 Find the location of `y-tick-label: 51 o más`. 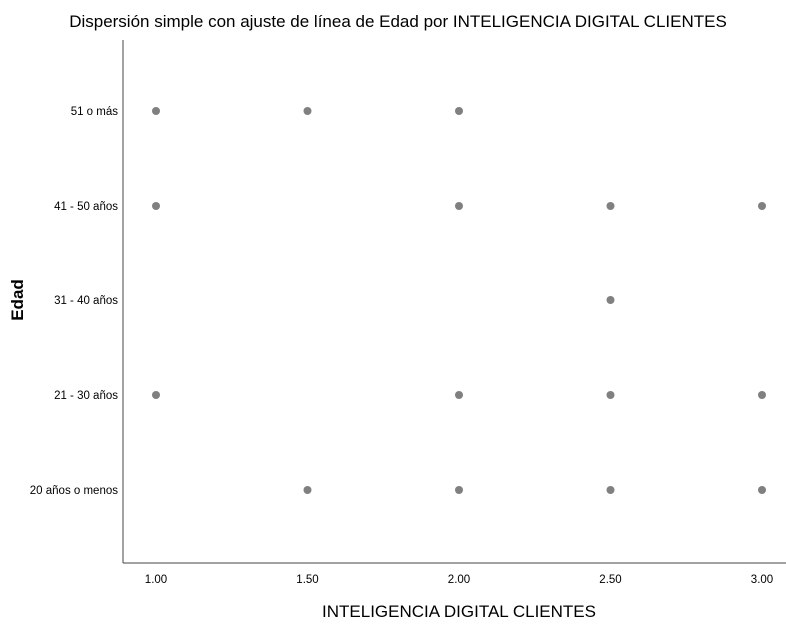

y-tick-label: 51 o más is located at coordinates (95, 112).